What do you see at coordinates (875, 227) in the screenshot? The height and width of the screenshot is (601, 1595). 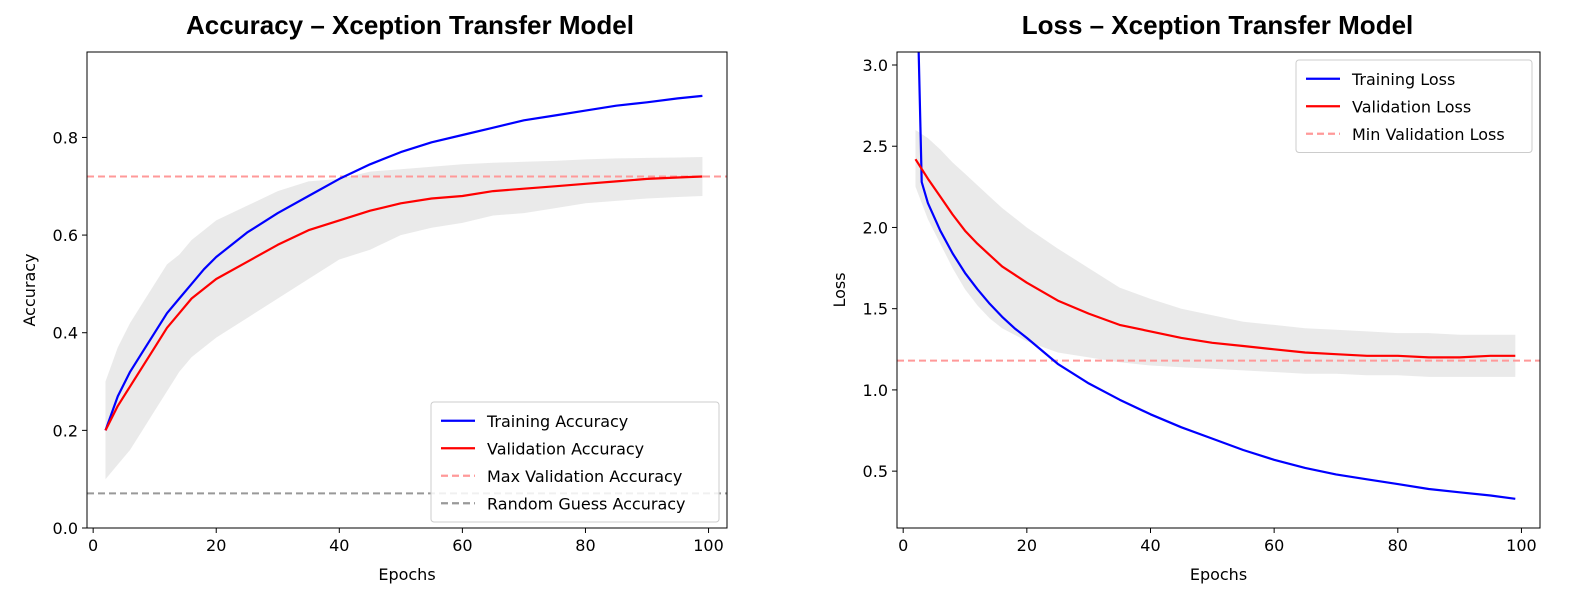 I see `y-tick-label: 2.0` at bounding box center [875, 227].